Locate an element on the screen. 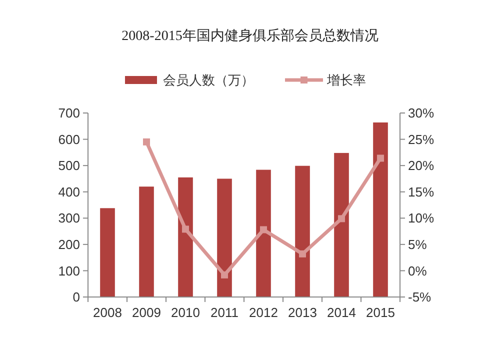 The height and width of the screenshot is (362, 500). x-tick-label: 2009 is located at coordinates (146, 312).